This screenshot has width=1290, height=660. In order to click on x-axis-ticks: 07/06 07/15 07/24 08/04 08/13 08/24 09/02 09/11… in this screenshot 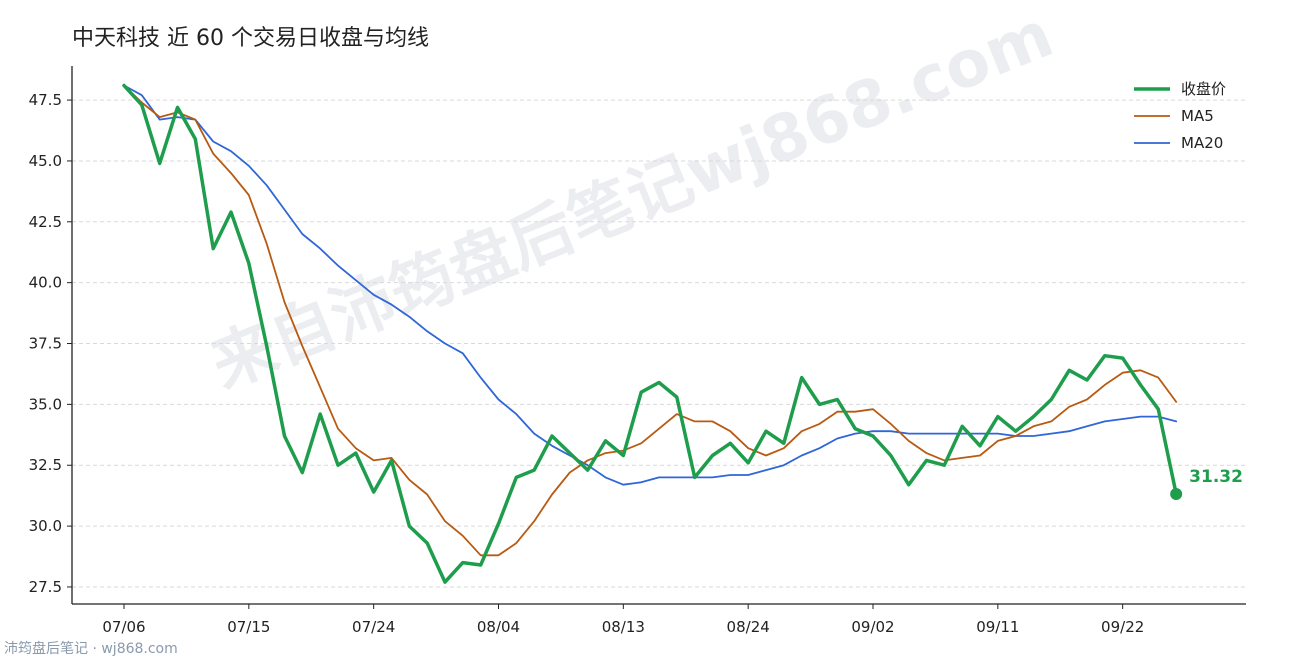, I will do `click(623, 620)`.